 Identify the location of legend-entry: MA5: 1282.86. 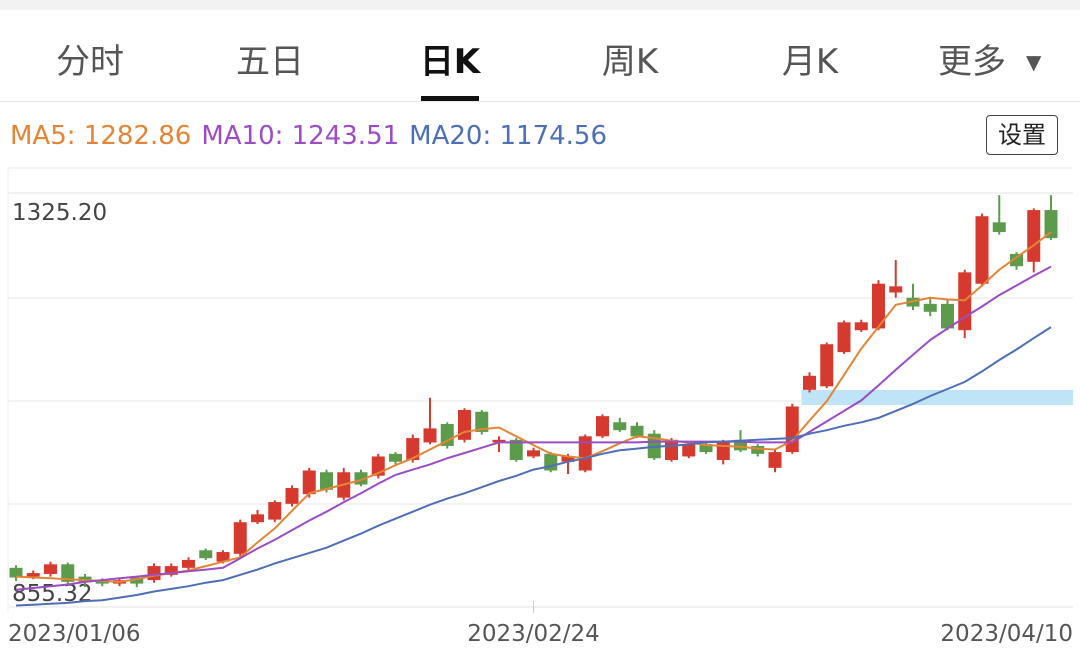
(100, 136).